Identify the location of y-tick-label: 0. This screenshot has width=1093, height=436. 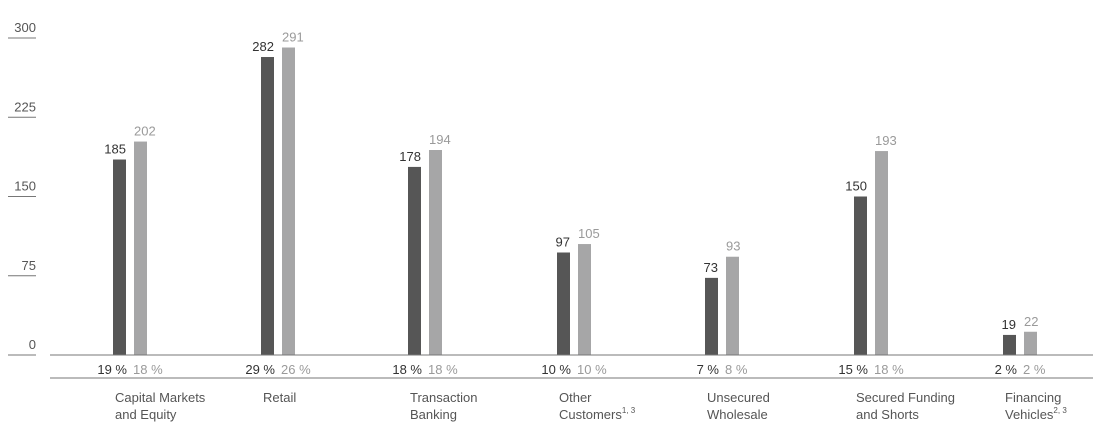
(32, 344).